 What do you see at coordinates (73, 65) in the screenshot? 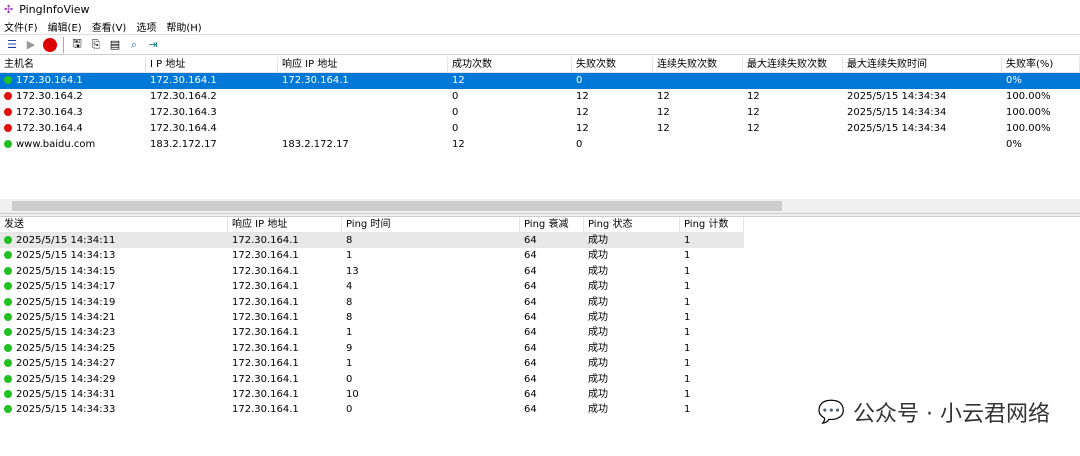
I see `column-header: 主机名` at bounding box center [73, 65].